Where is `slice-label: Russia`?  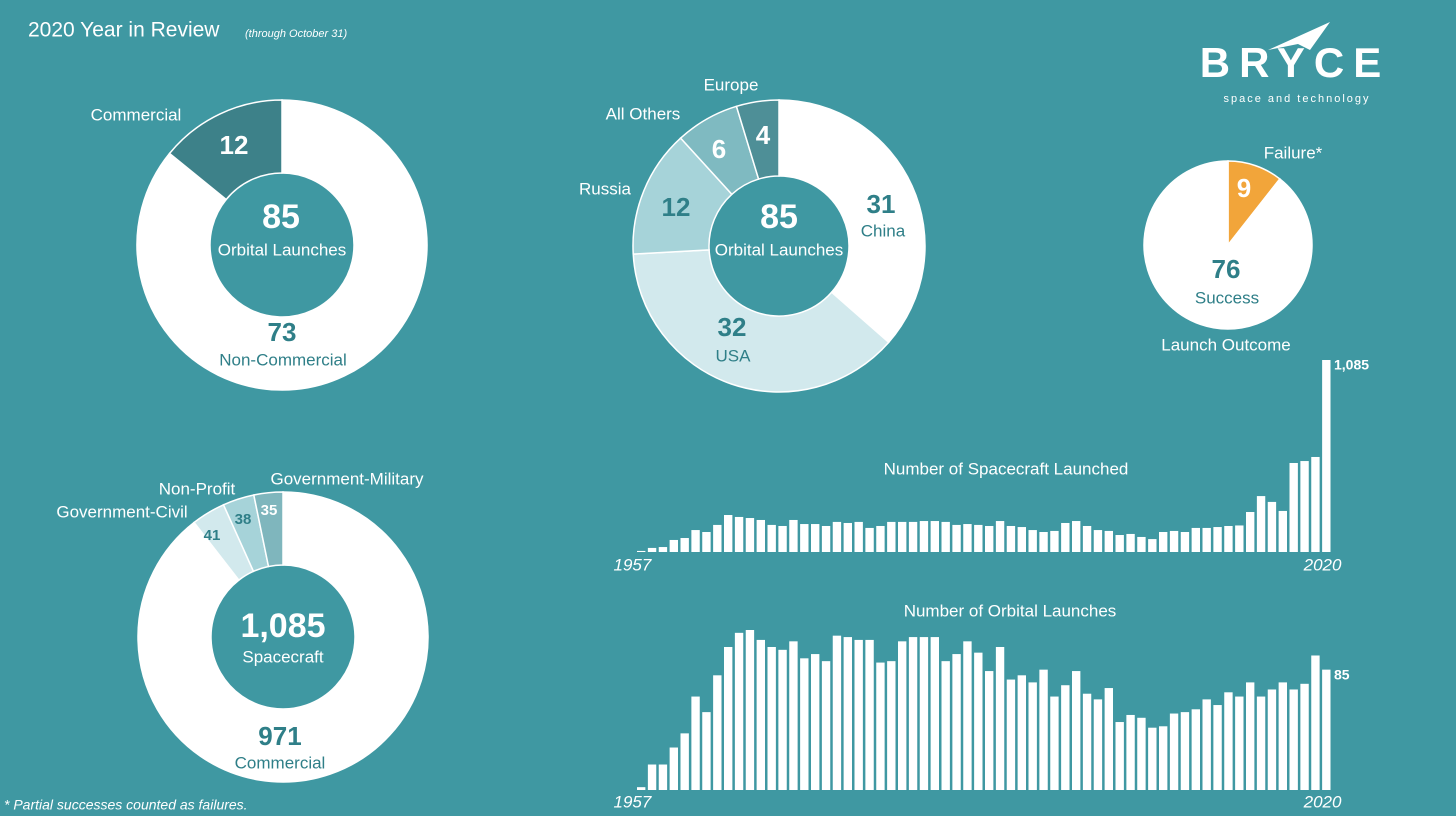 slice-label: Russia is located at coordinates (605, 188).